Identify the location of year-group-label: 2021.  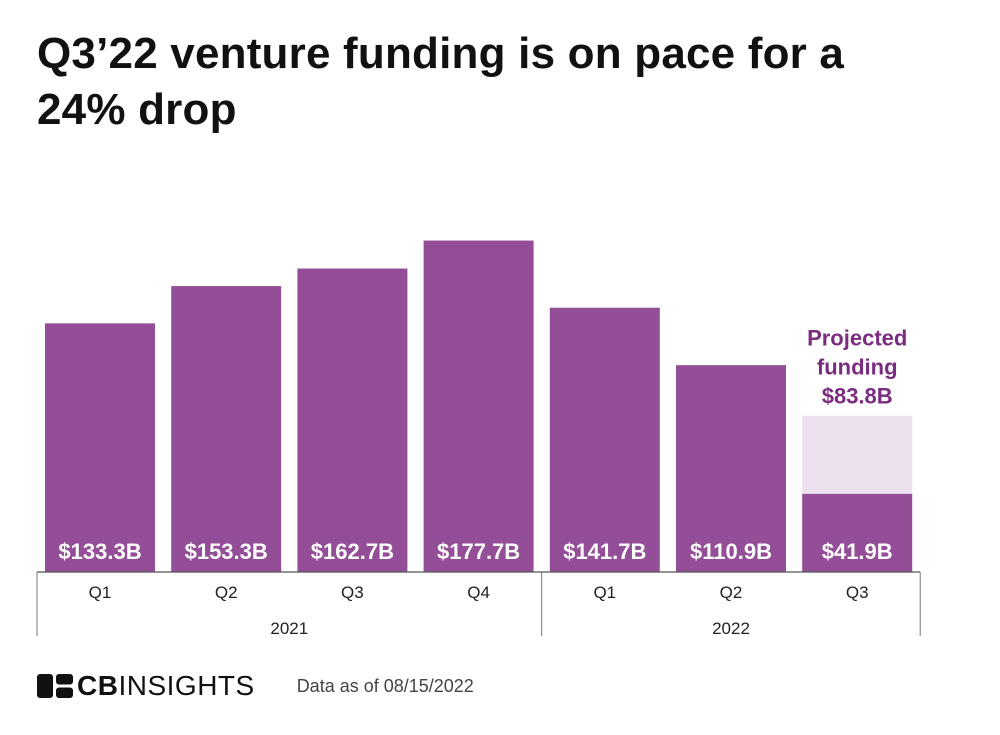
(289, 628).